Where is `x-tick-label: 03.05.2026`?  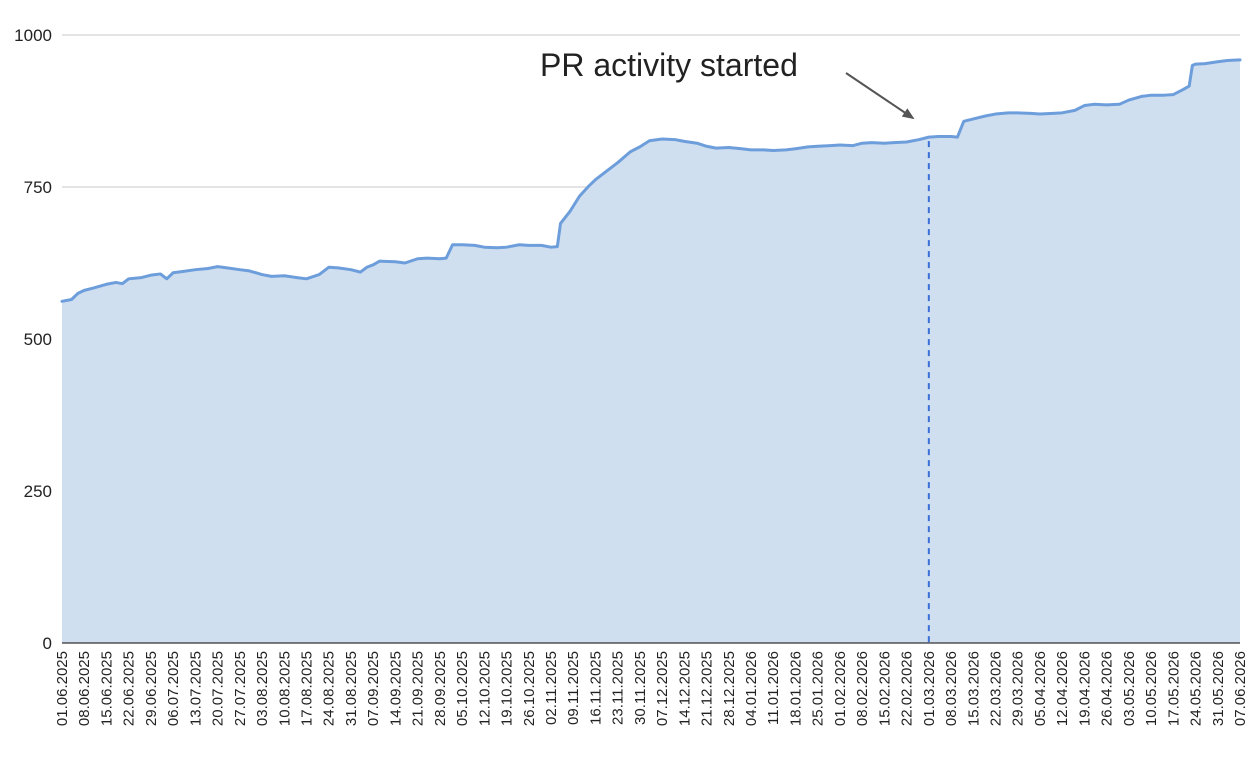
x-tick-label: 03.05.2026 is located at coordinates (1129, 688).